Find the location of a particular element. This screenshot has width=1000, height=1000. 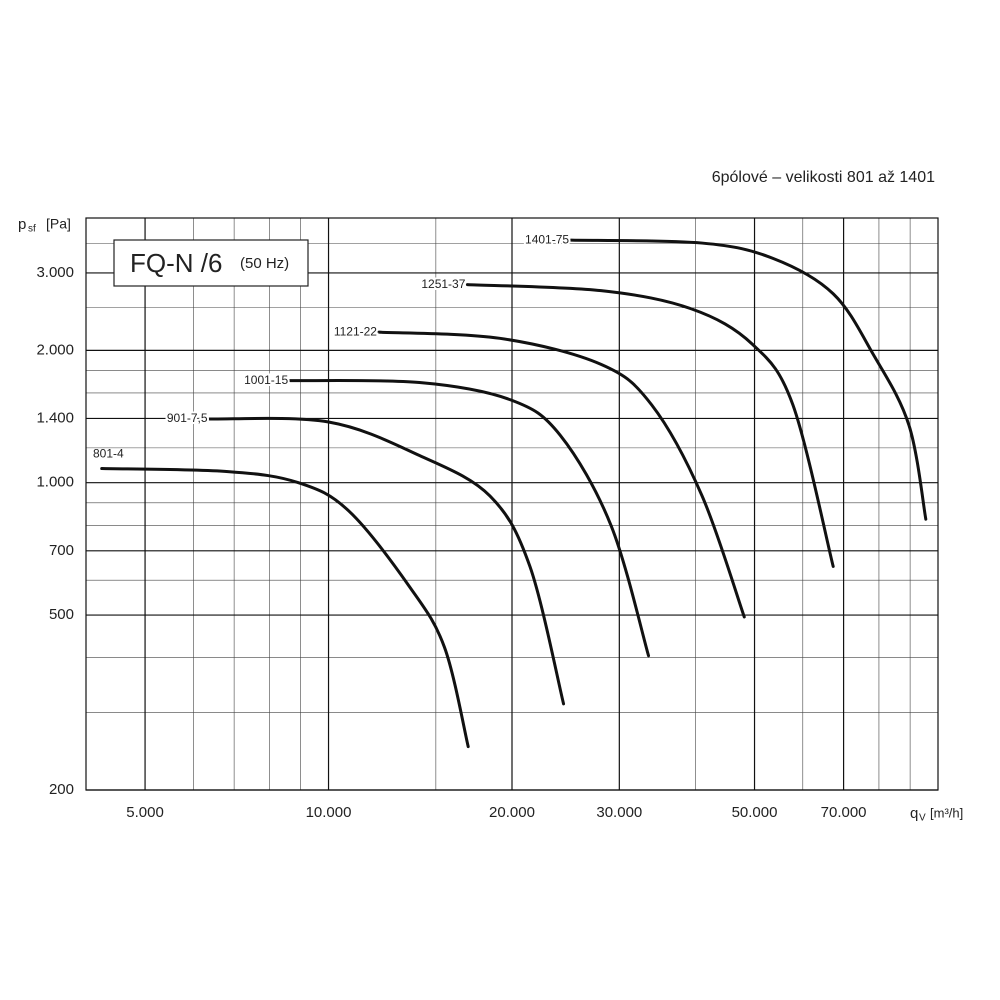

chart-subtitle: 6pólové – velikosti 801 až 1401 is located at coordinates (823, 177).